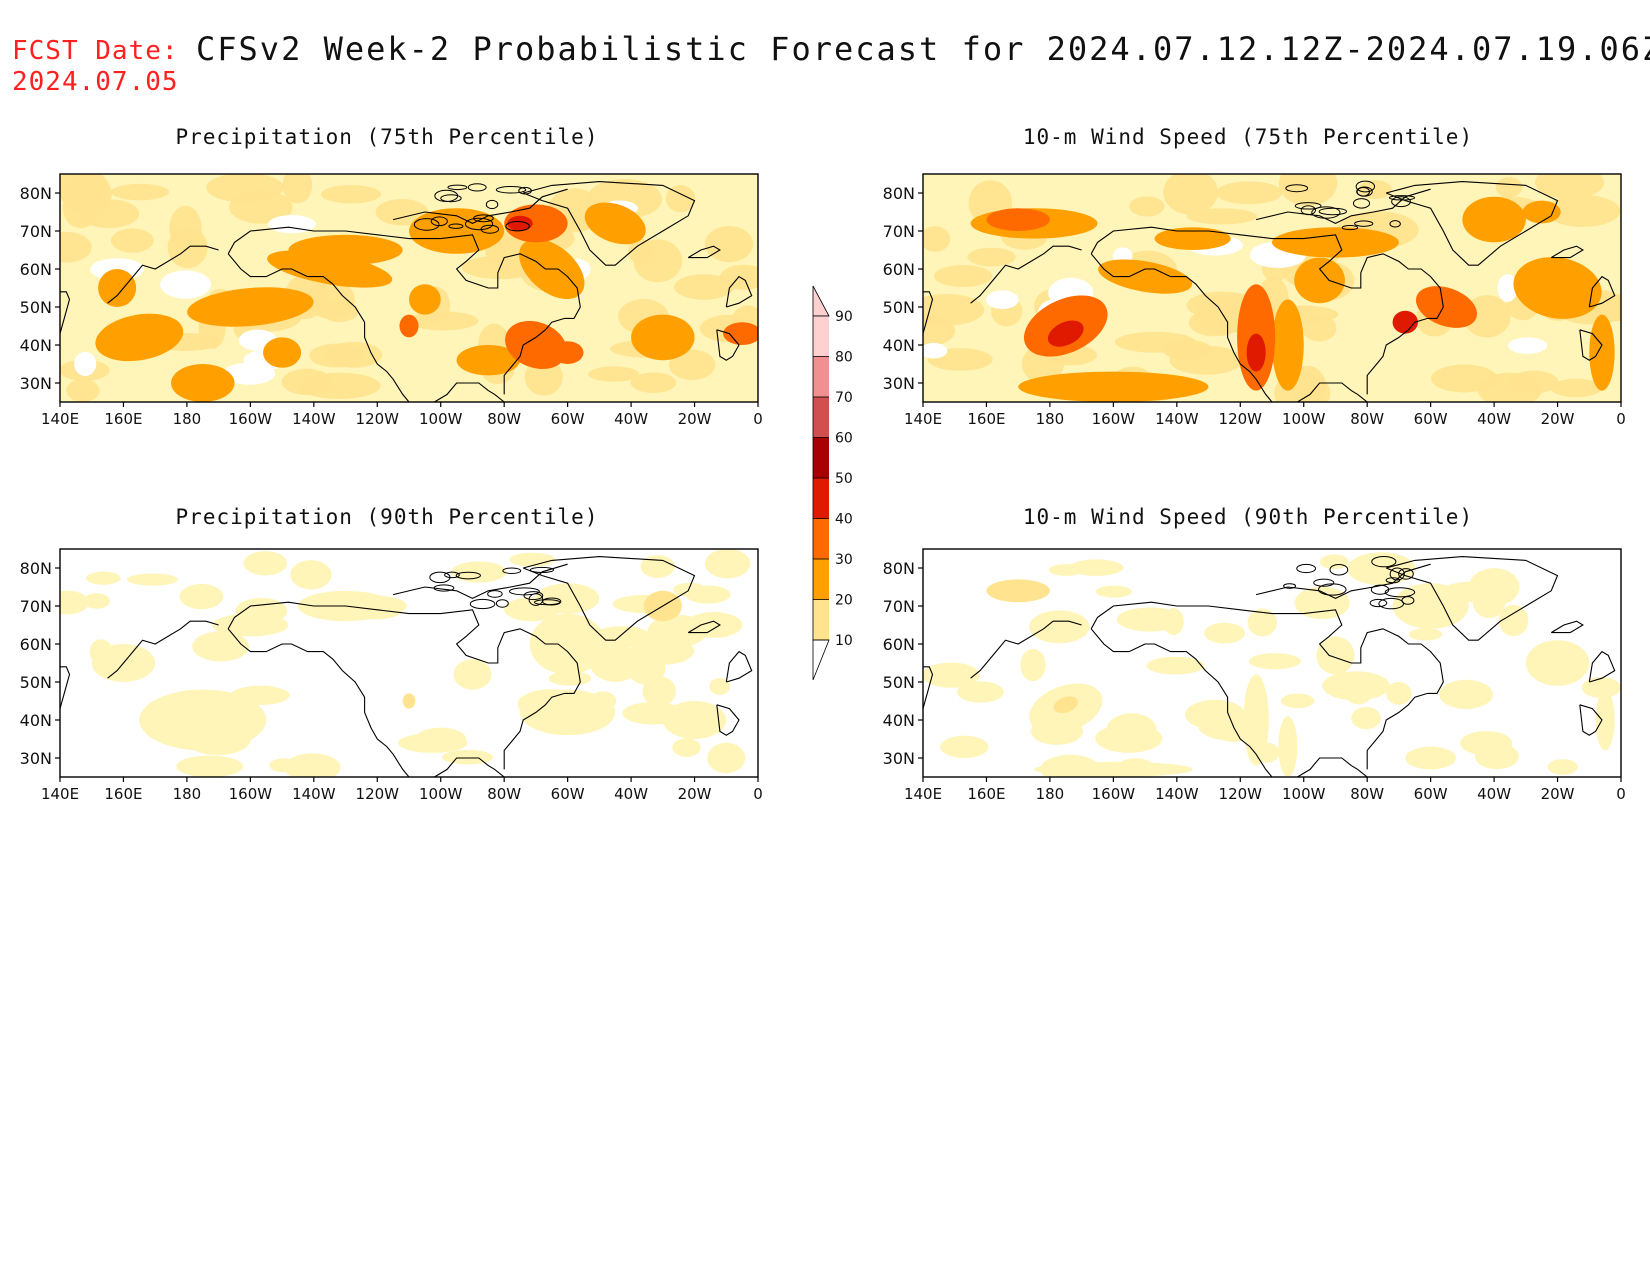 This screenshot has height=1275, width=1650. I want to click on lon-tick-label: 160W, so click(251, 419).